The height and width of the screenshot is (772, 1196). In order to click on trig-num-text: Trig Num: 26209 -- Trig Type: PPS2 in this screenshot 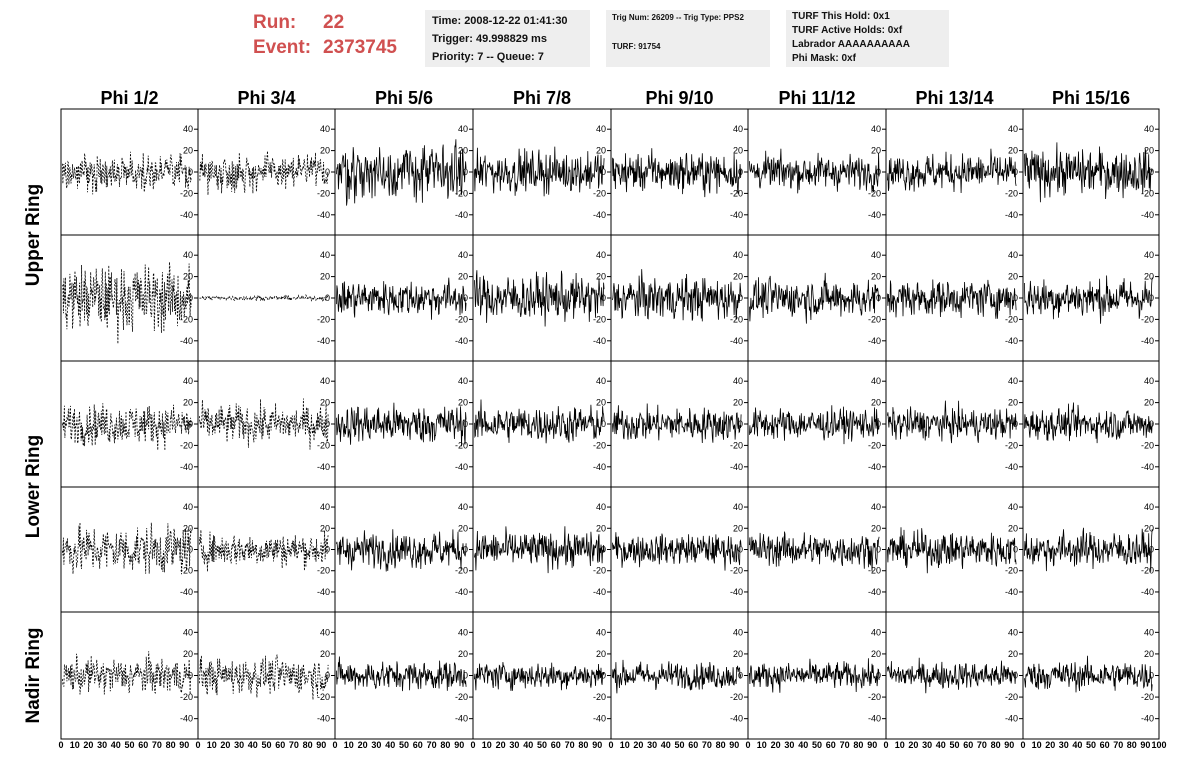, I will do `click(678, 17)`.